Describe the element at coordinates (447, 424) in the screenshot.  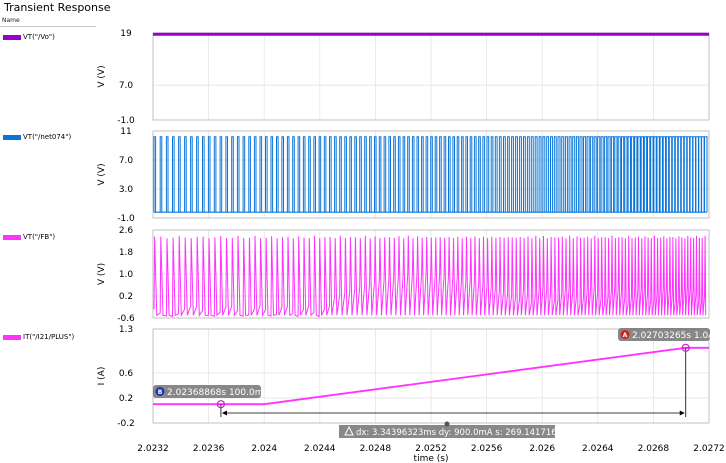
I see `delta-anchor-point` at that location.